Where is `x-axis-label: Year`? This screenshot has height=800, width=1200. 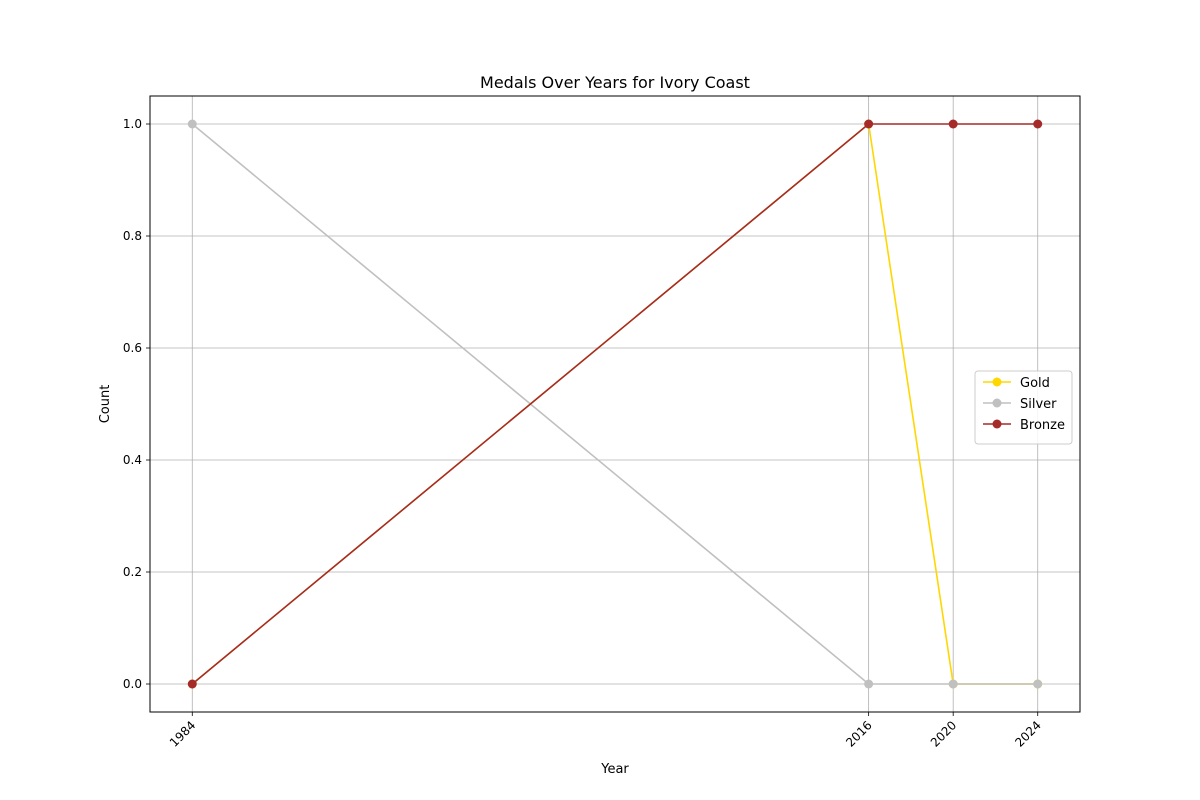 x-axis-label: Year is located at coordinates (614, 769).